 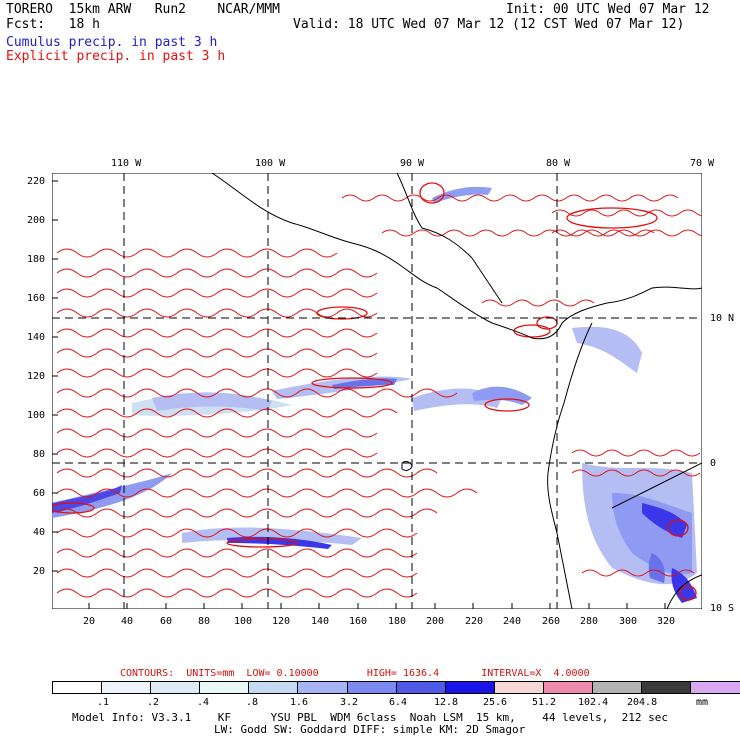 I want to click on x-tick: 220, so click(x=474, y=621).